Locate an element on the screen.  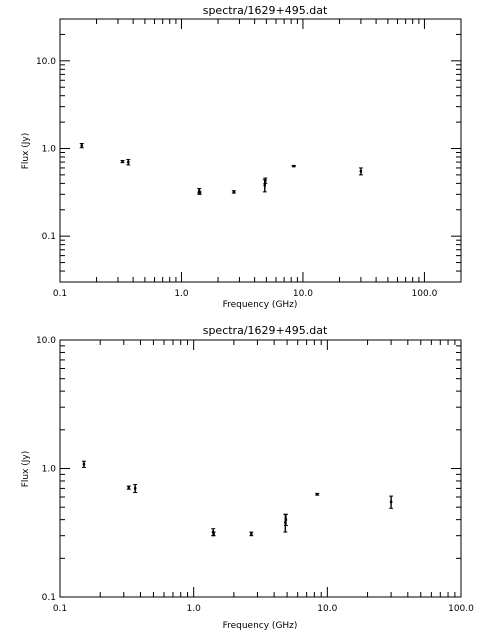
chart-2-y-axis-label: Flux (Jy) is located at coordinates (26, 469).